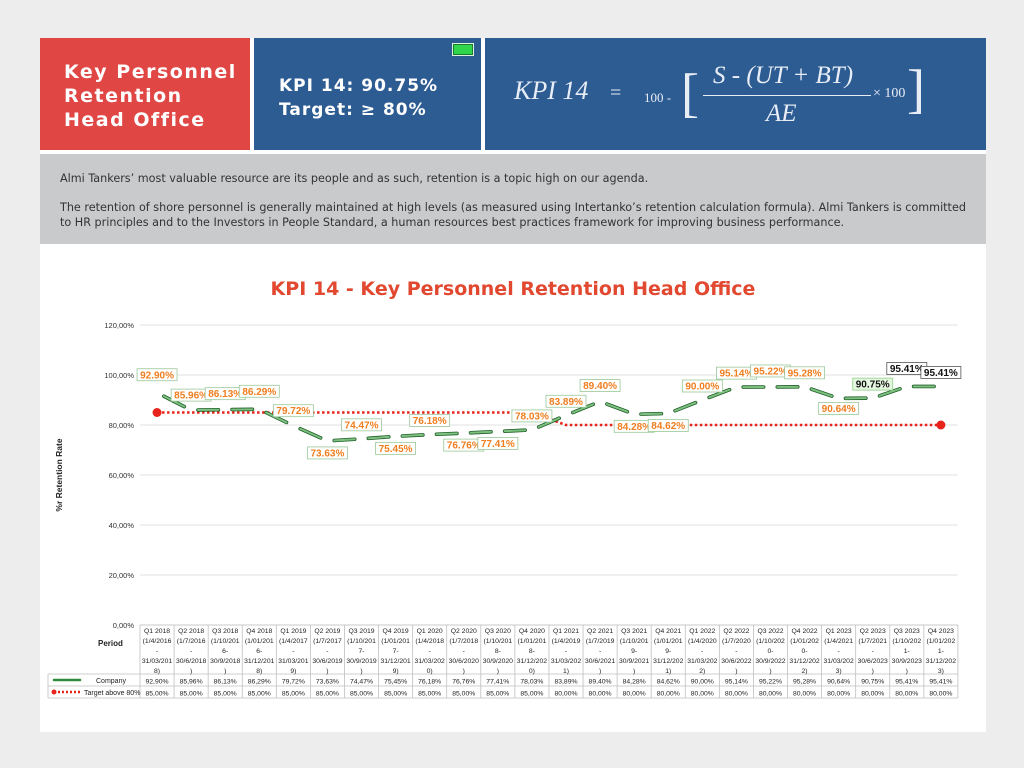 The height and width of the screenshot is (768, 1024). I want to click on y-tick-label: 40,00%, so click(122, 525).